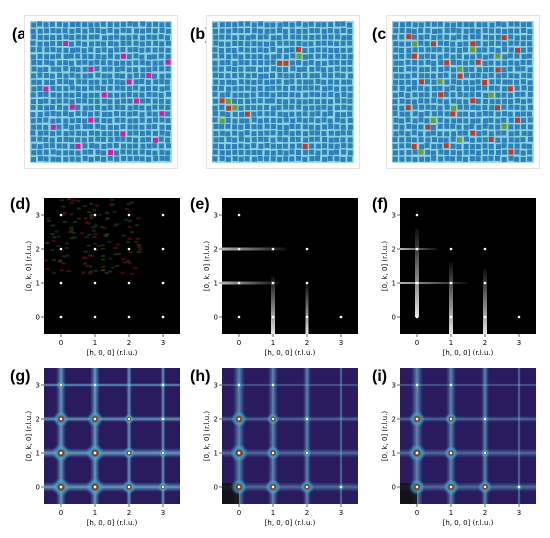 This screenshot has height=538, width=550. What do you see at coordinates (95, 343) in the screenshot?
I see `x-tick-label: 1` at bounding box center [95, 343].